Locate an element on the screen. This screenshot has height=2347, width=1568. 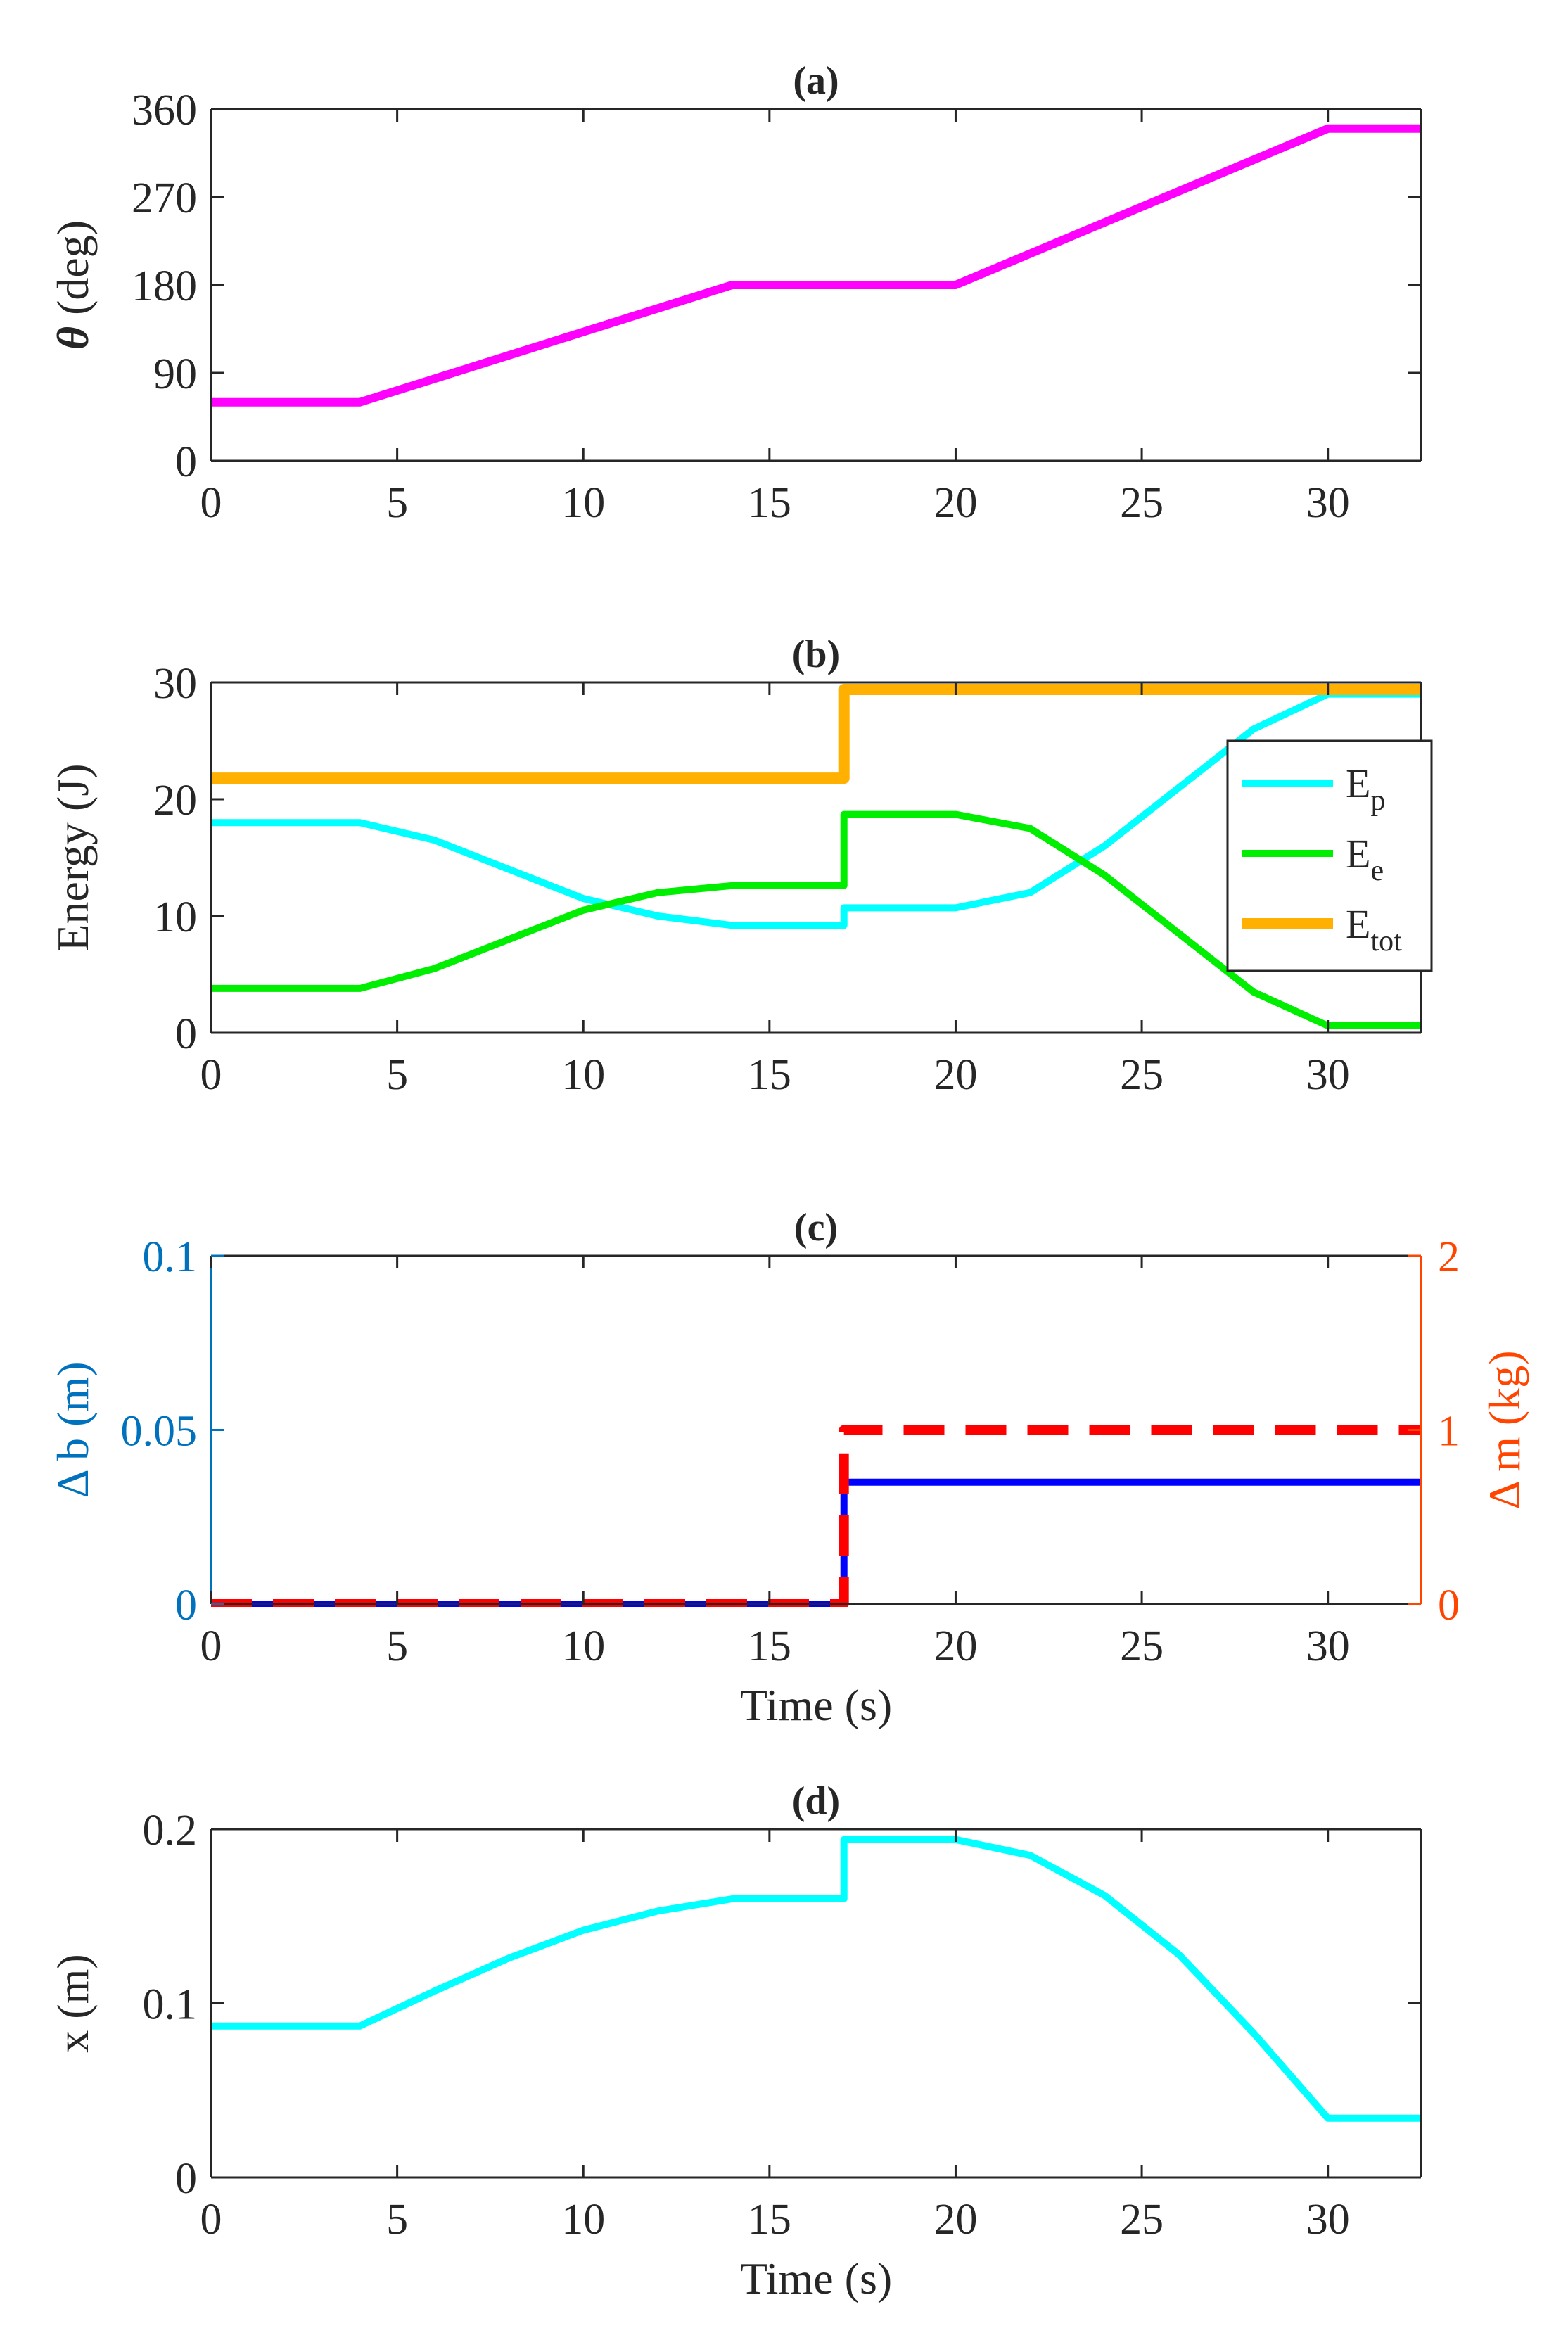
series-line-Etot is located at coordinates (816, 734).